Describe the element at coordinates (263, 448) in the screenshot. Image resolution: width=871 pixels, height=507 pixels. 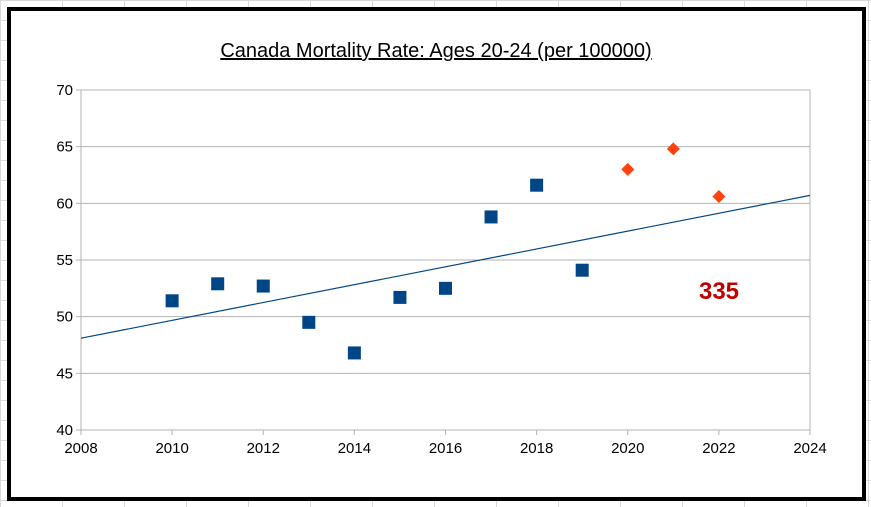
I see `x-tick-label: 2012` at that location.